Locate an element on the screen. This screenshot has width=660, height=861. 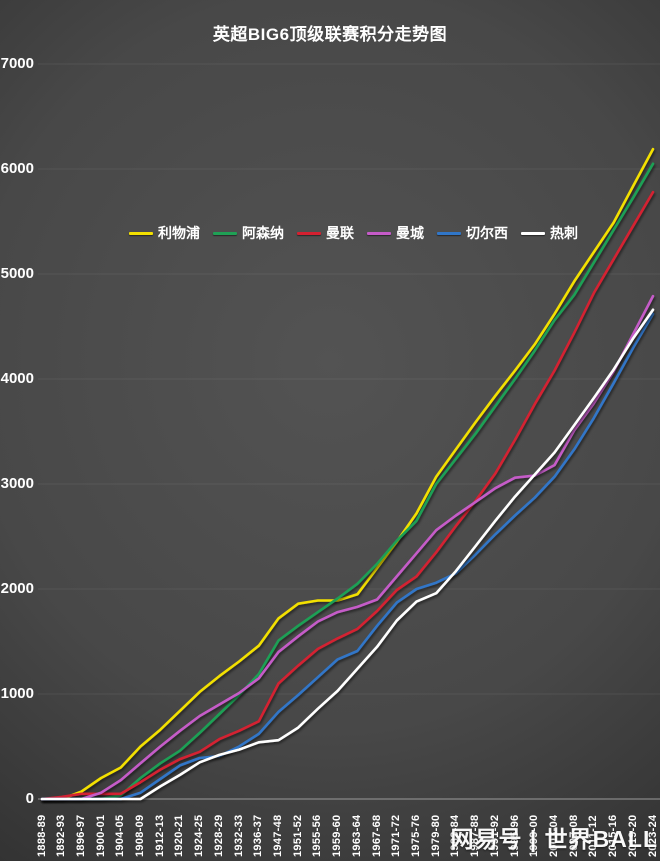
x-tick-label: 1951-52 is located at coordinates (297, 835).